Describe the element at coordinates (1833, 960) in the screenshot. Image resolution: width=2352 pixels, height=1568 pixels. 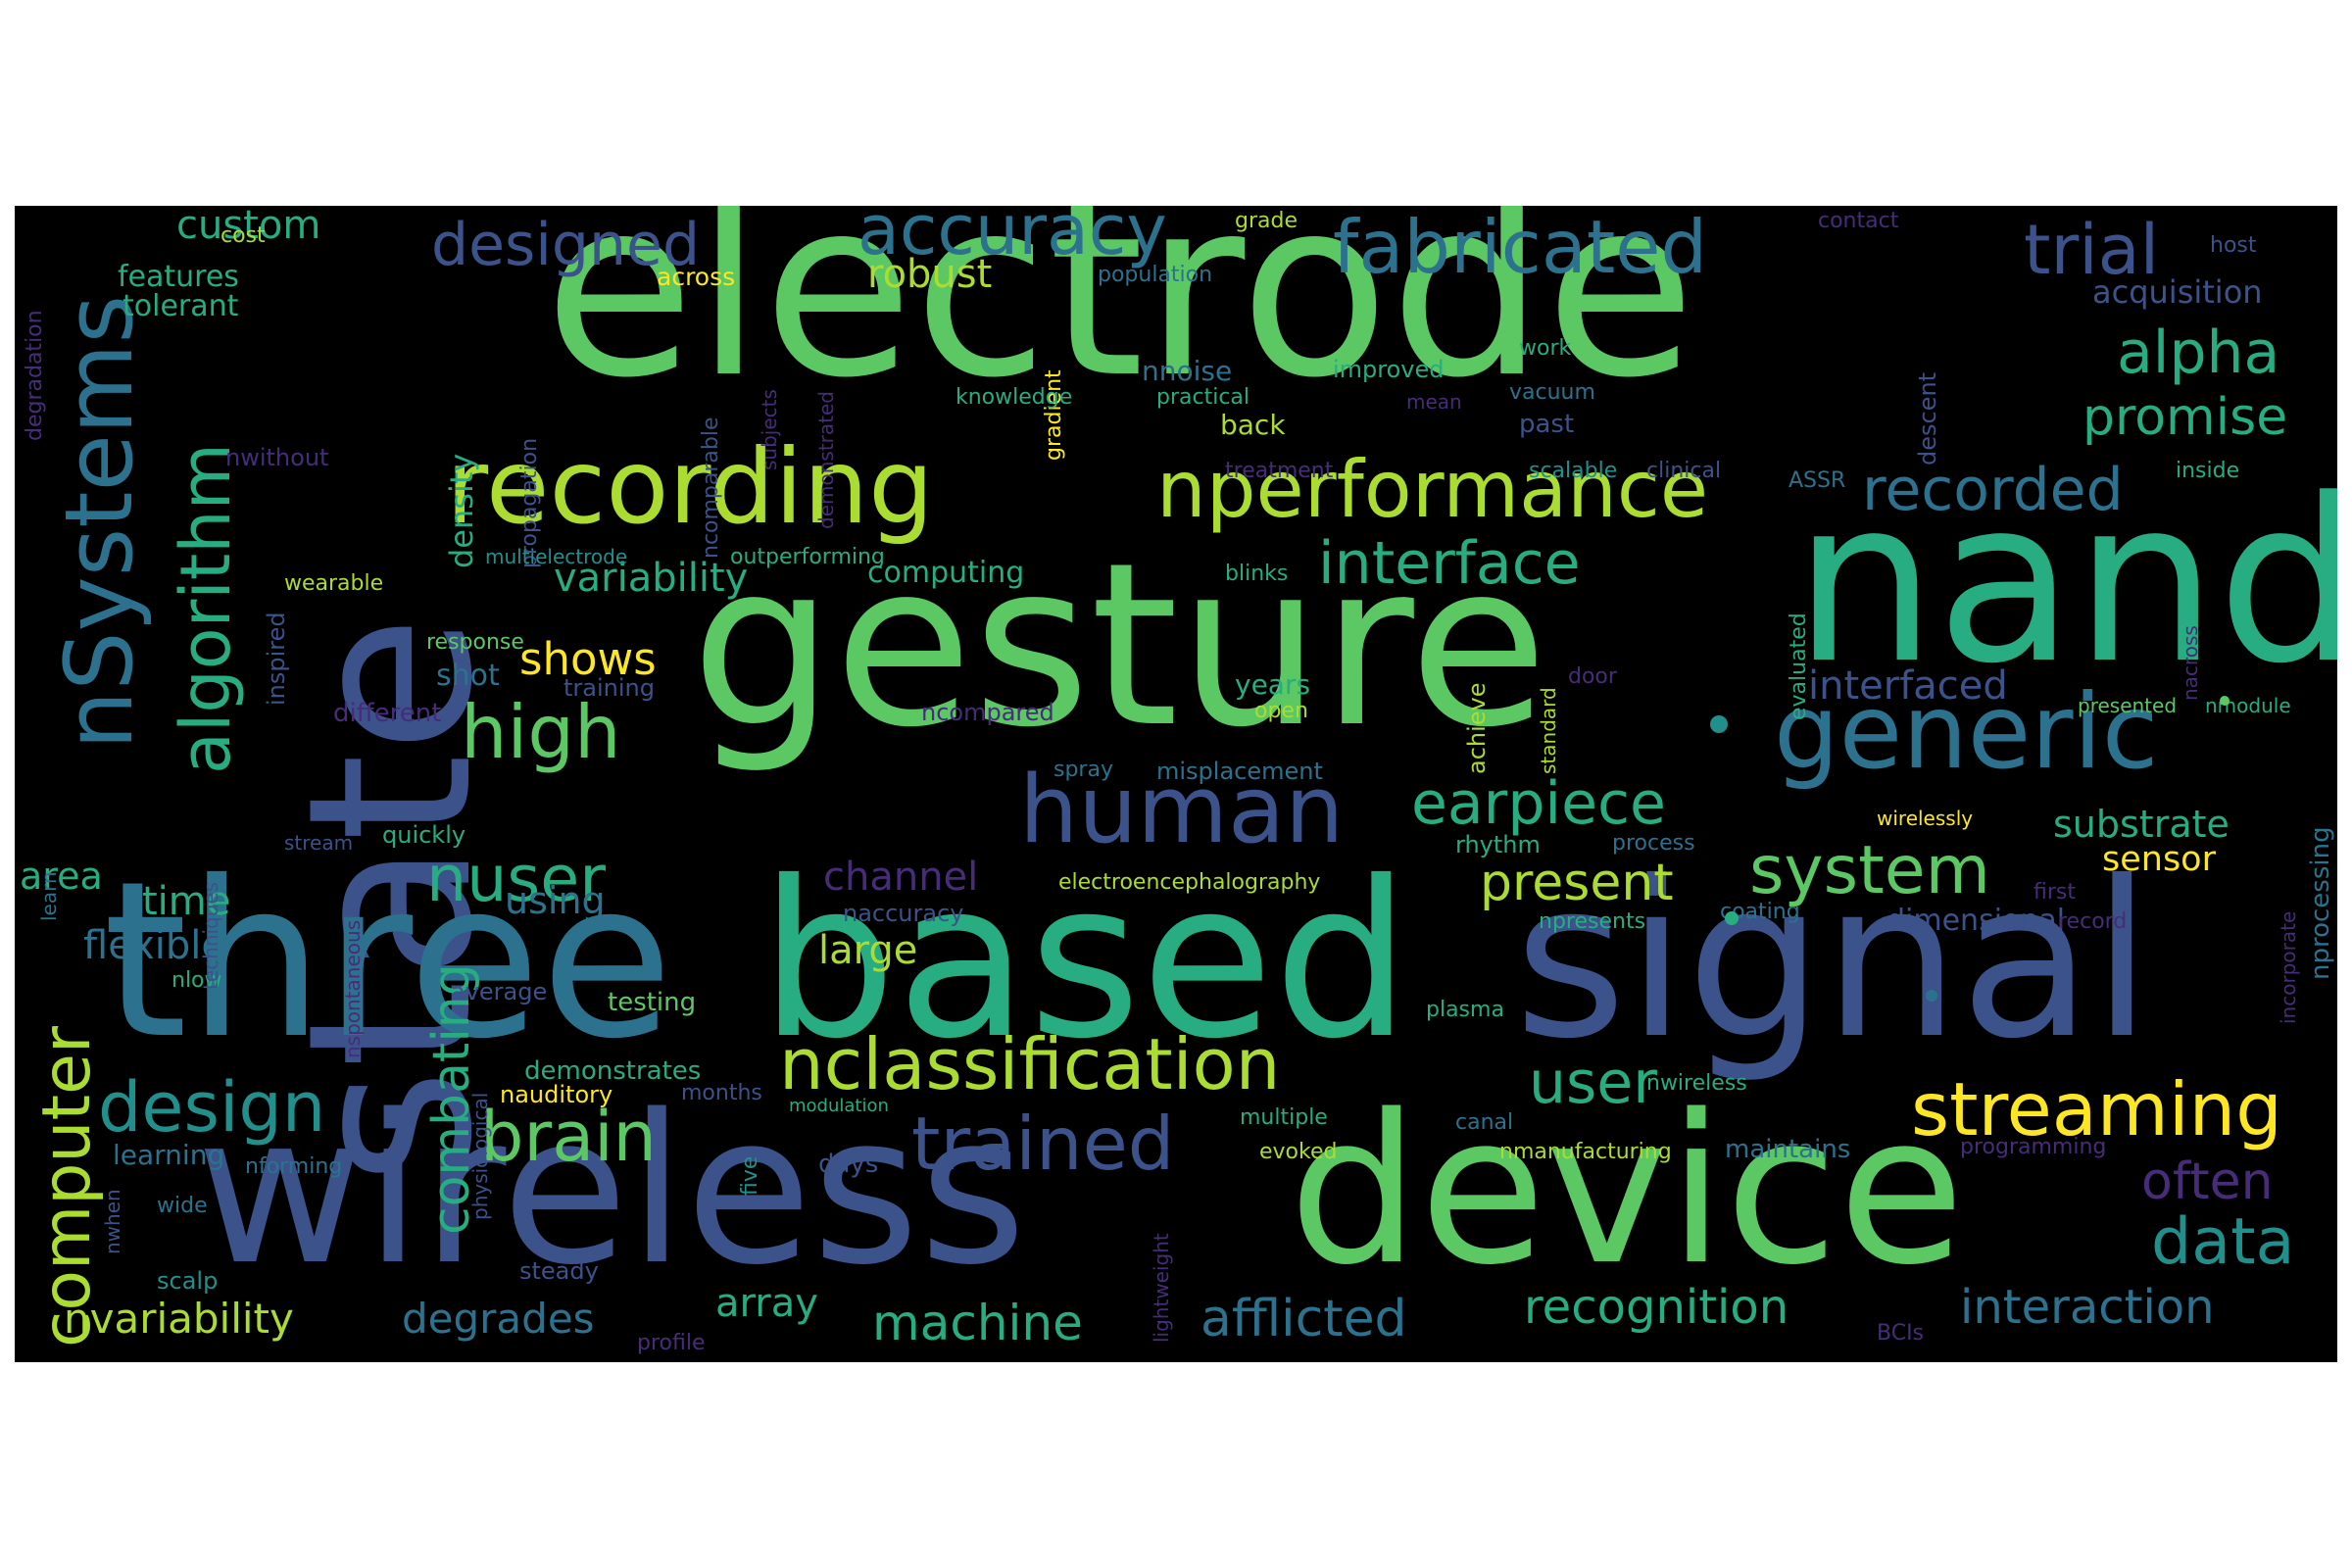
I see `word-signal: signal` at that location.